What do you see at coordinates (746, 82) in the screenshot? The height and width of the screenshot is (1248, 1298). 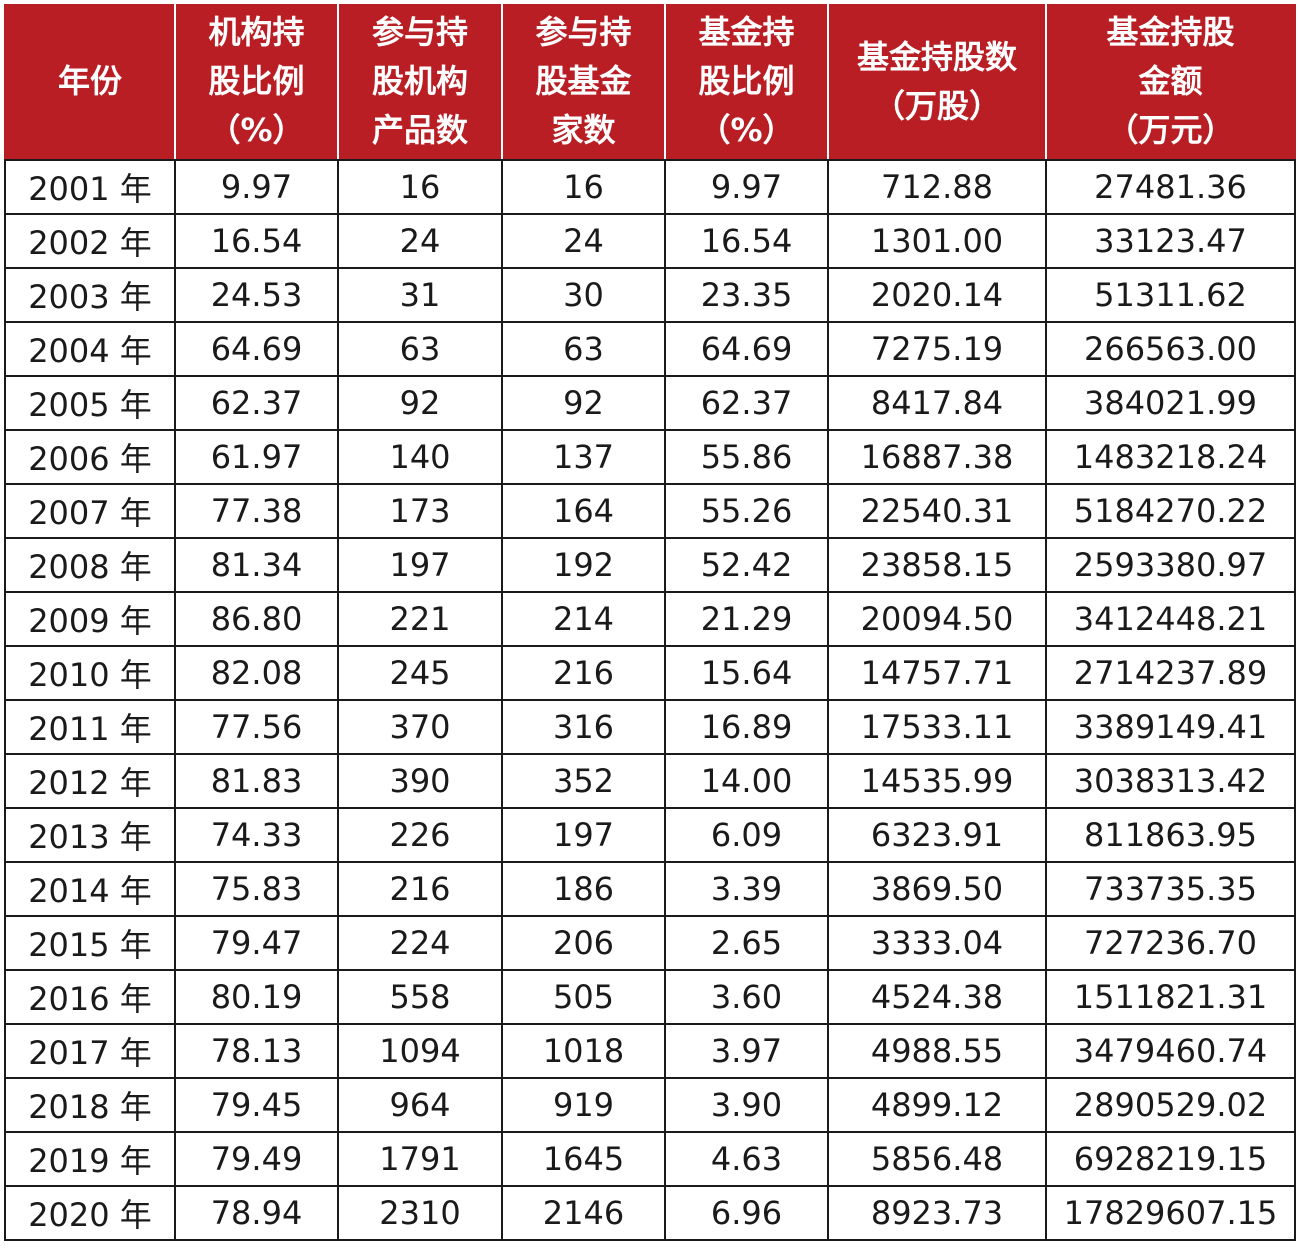 I see `header-fund-ratio: 基金持 股比例 （%）` at bounding box center [746, 82].